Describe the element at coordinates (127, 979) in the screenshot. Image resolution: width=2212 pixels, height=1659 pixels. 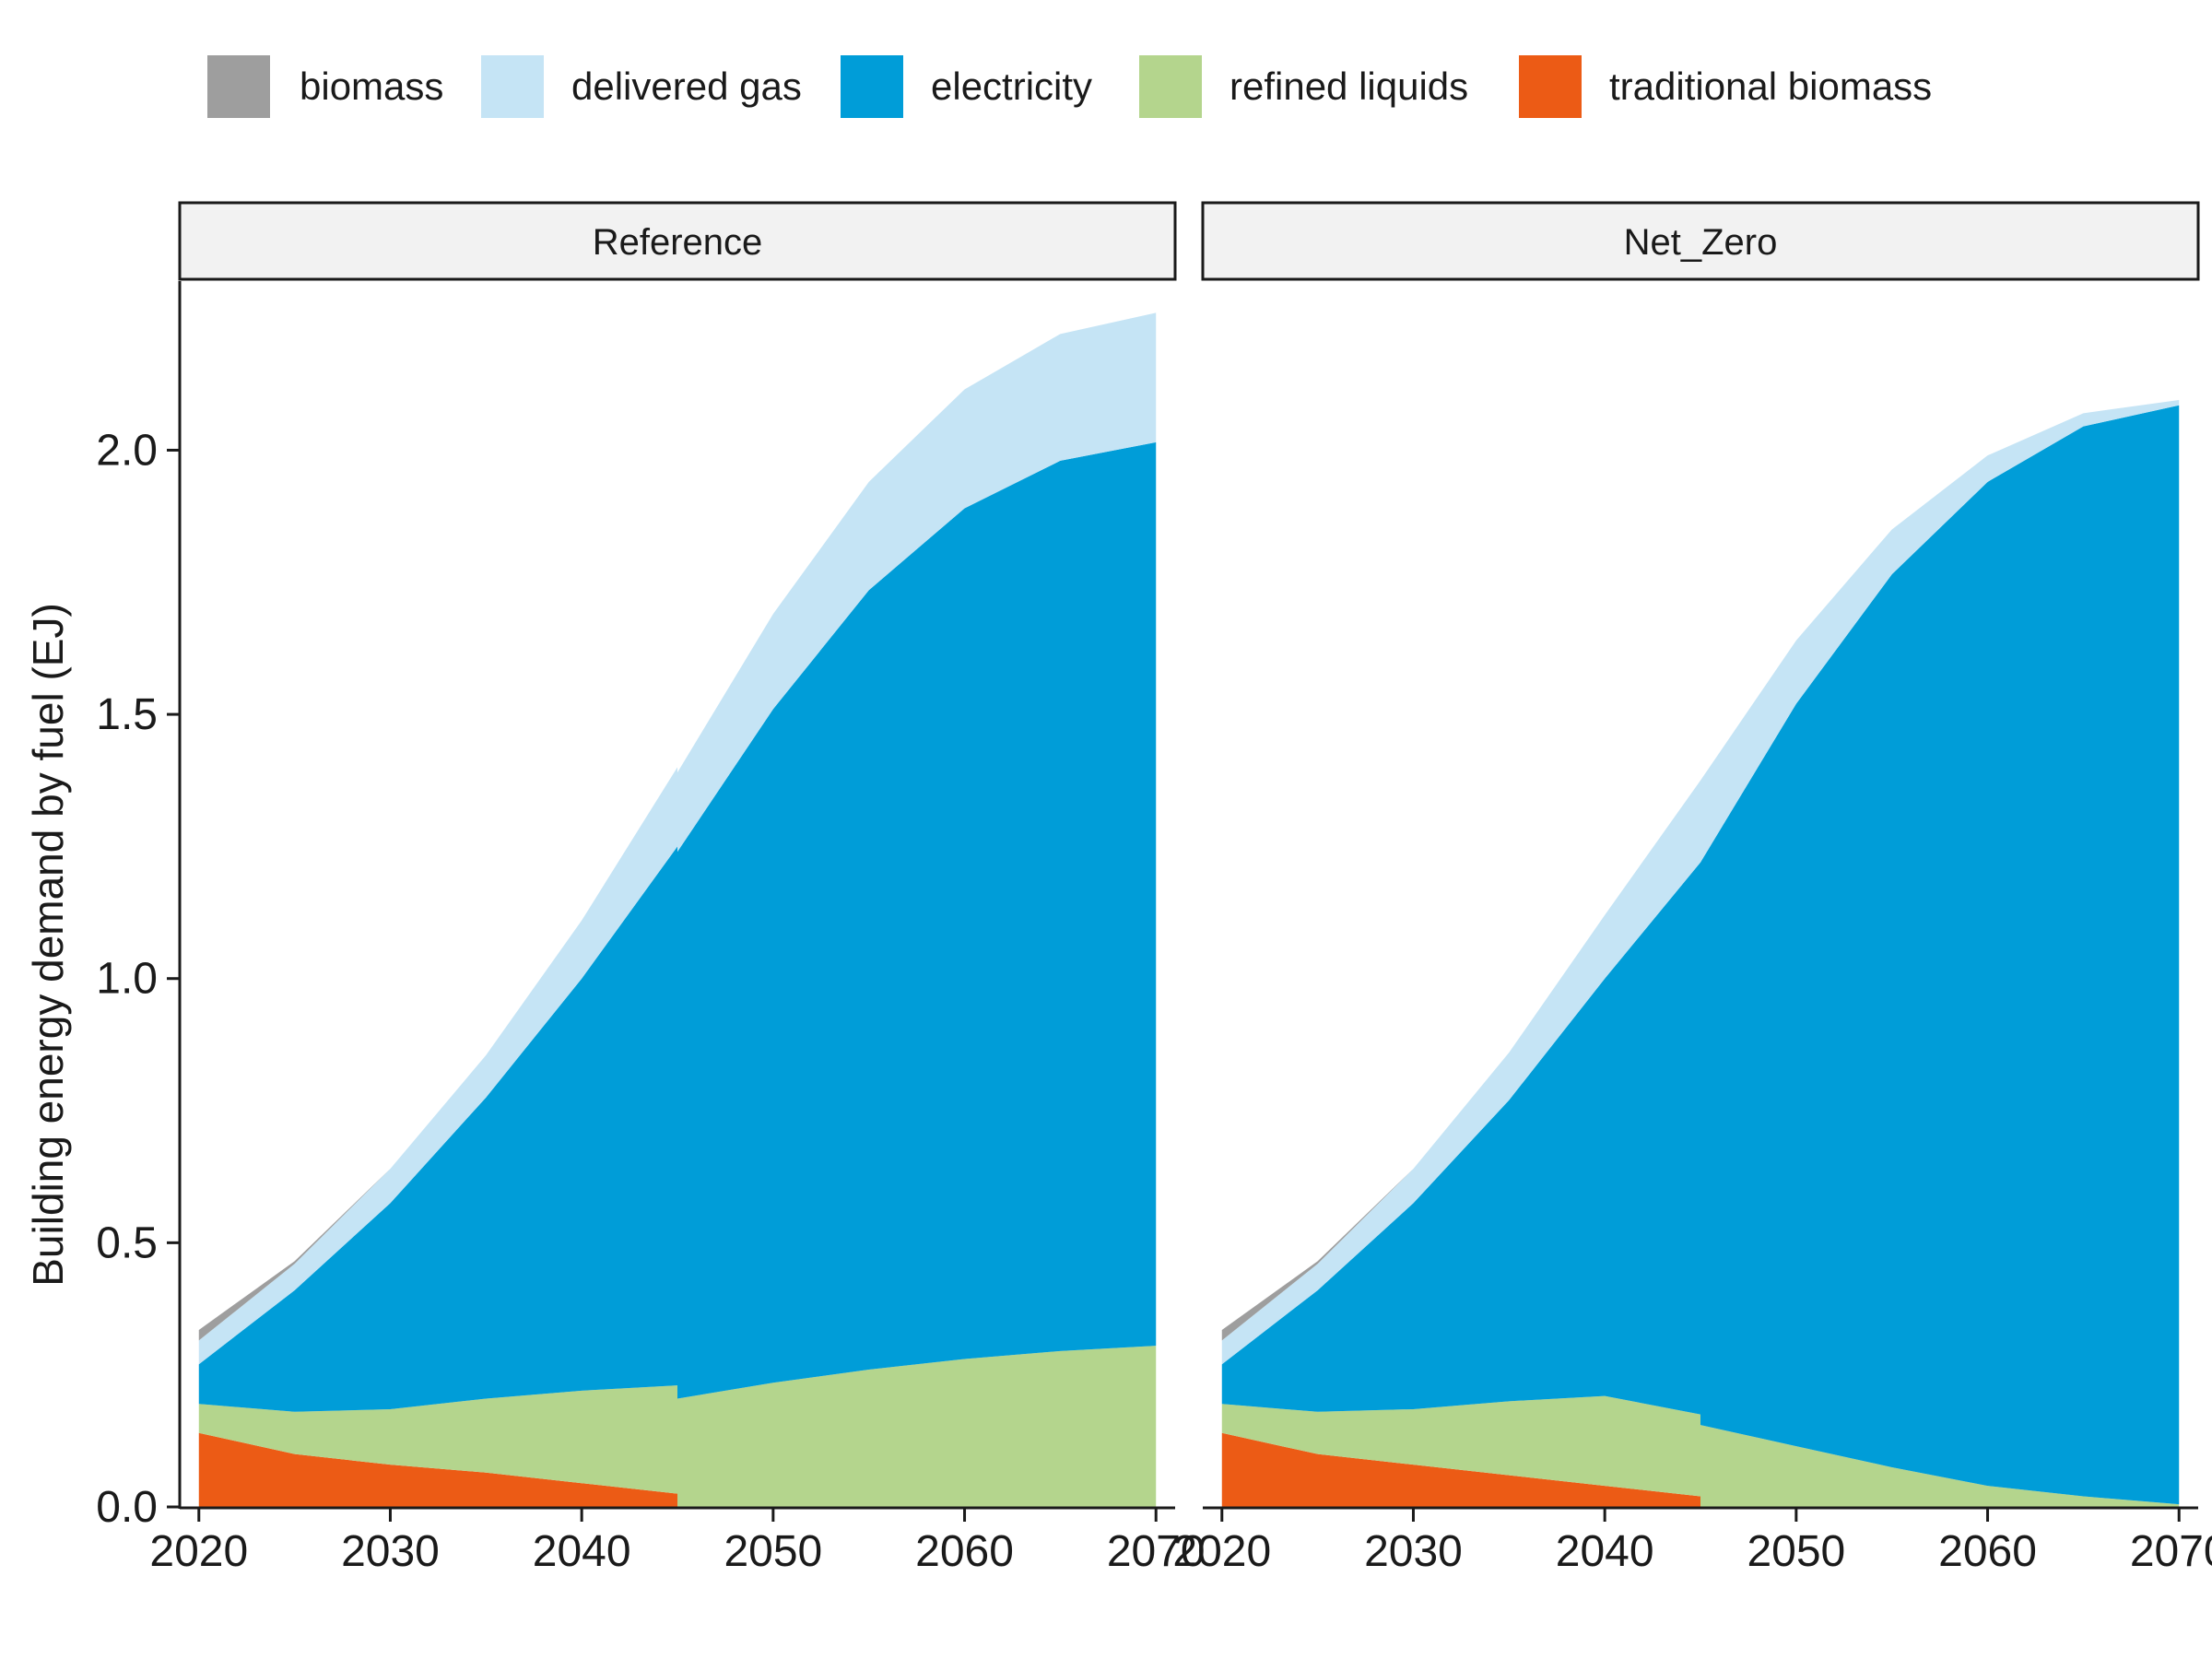
I see `y-tick-label: 1.0` at that location.